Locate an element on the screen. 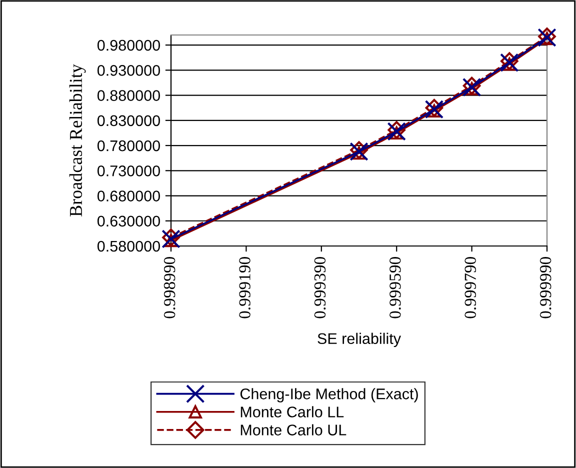 Image resolution: width=576 pixels, height=468 pixels. y-tick-label: 0.730000 is located at coordinates (128, 171).